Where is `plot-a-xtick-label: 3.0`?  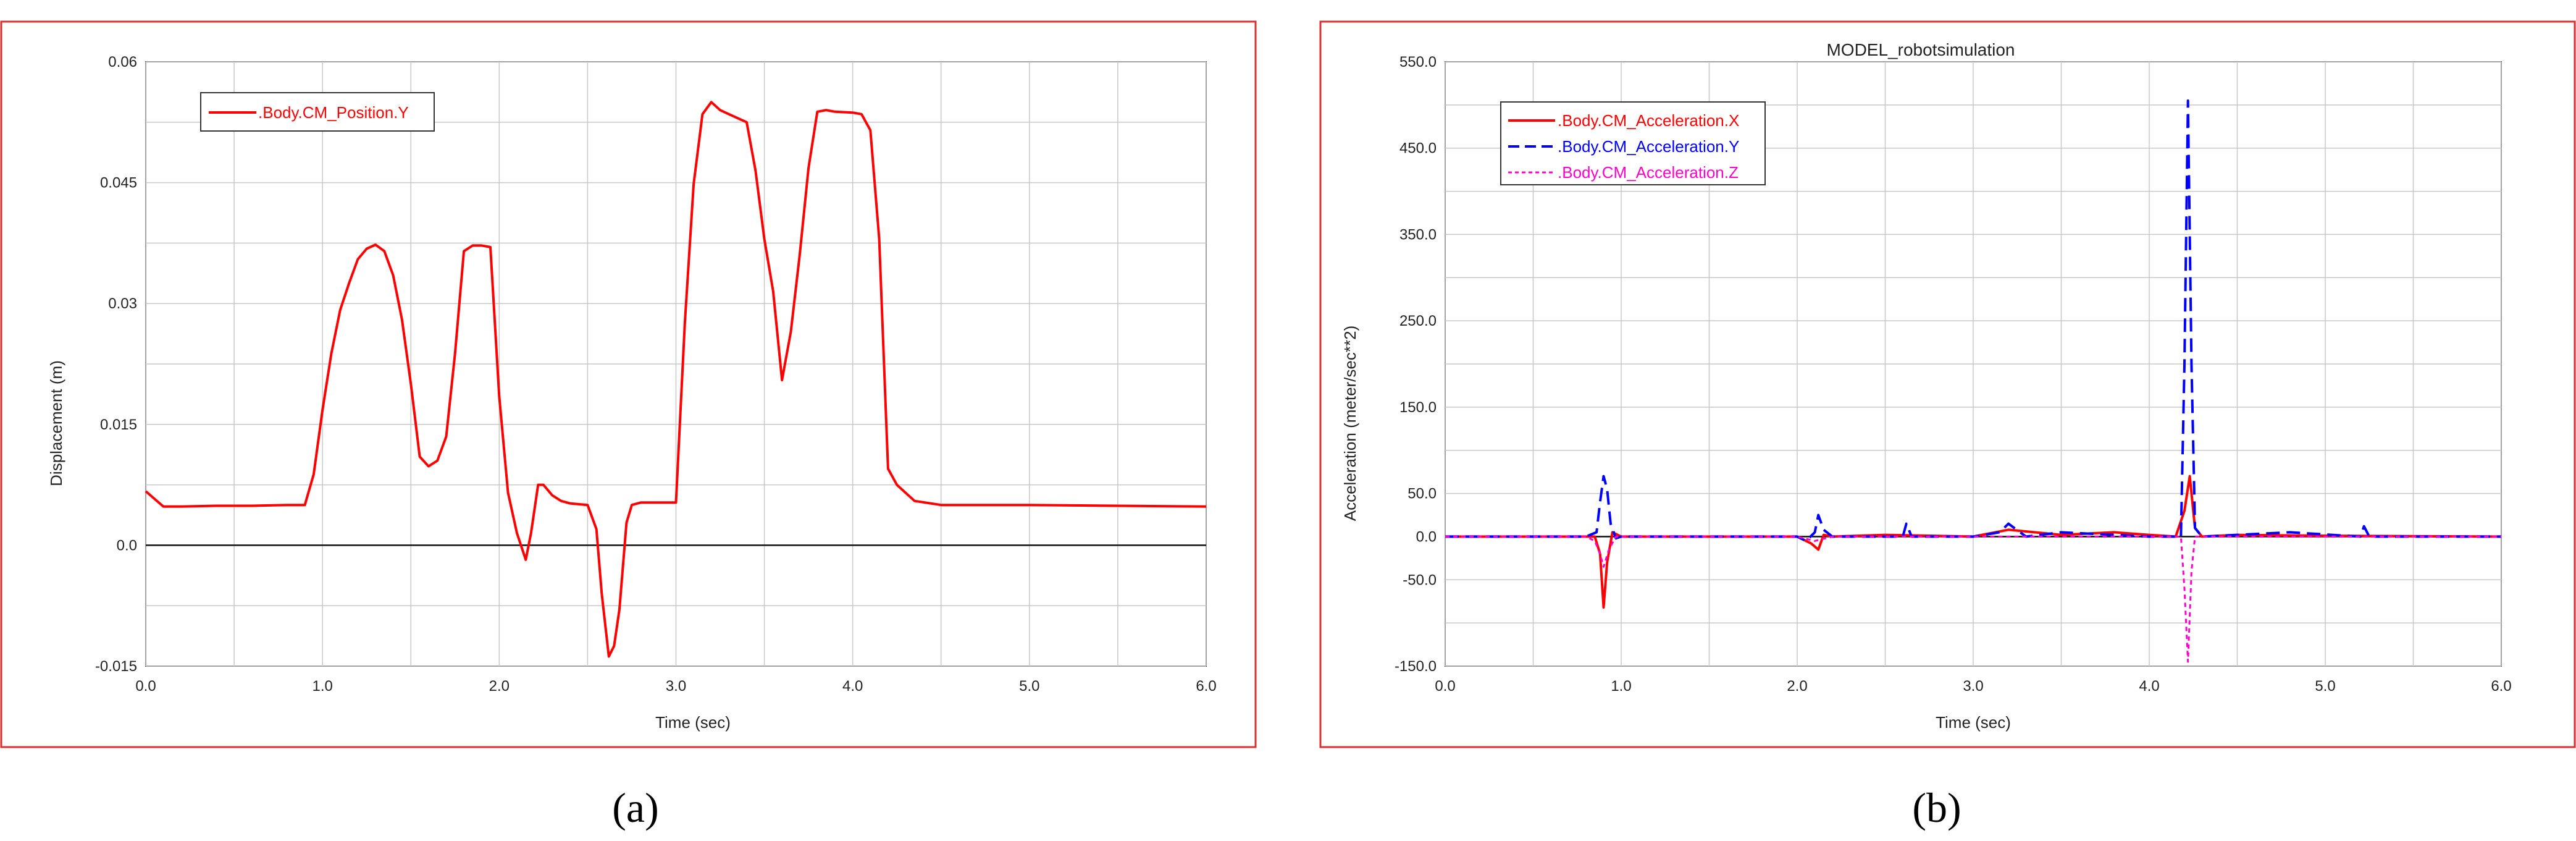
plot-a-xtick-label: 3.0 is located at coordinates (676, 686).